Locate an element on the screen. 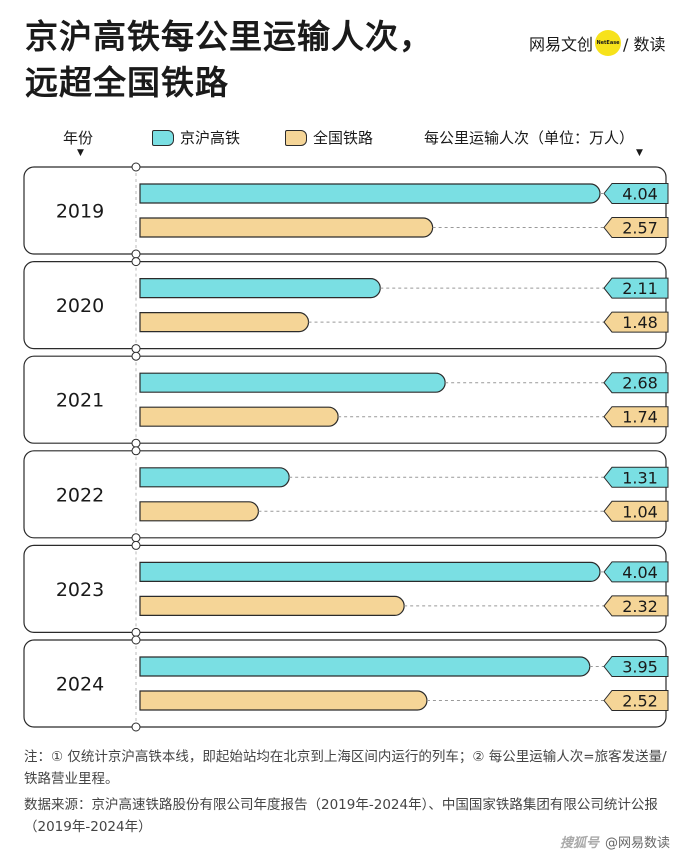  value-label-2024-series2: 2.52 is located at coordinates (640, 701).